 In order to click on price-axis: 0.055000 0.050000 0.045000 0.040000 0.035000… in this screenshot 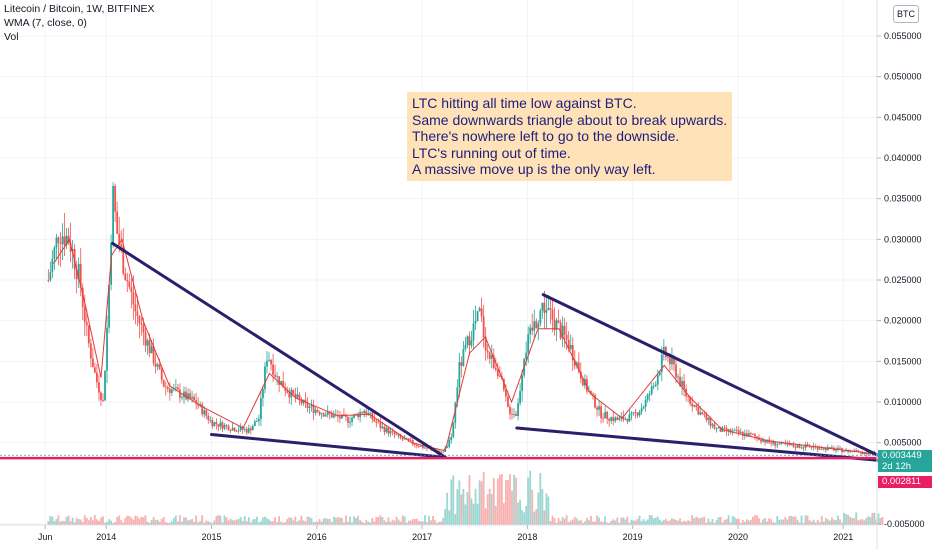, I will do `click(901, 280)`.